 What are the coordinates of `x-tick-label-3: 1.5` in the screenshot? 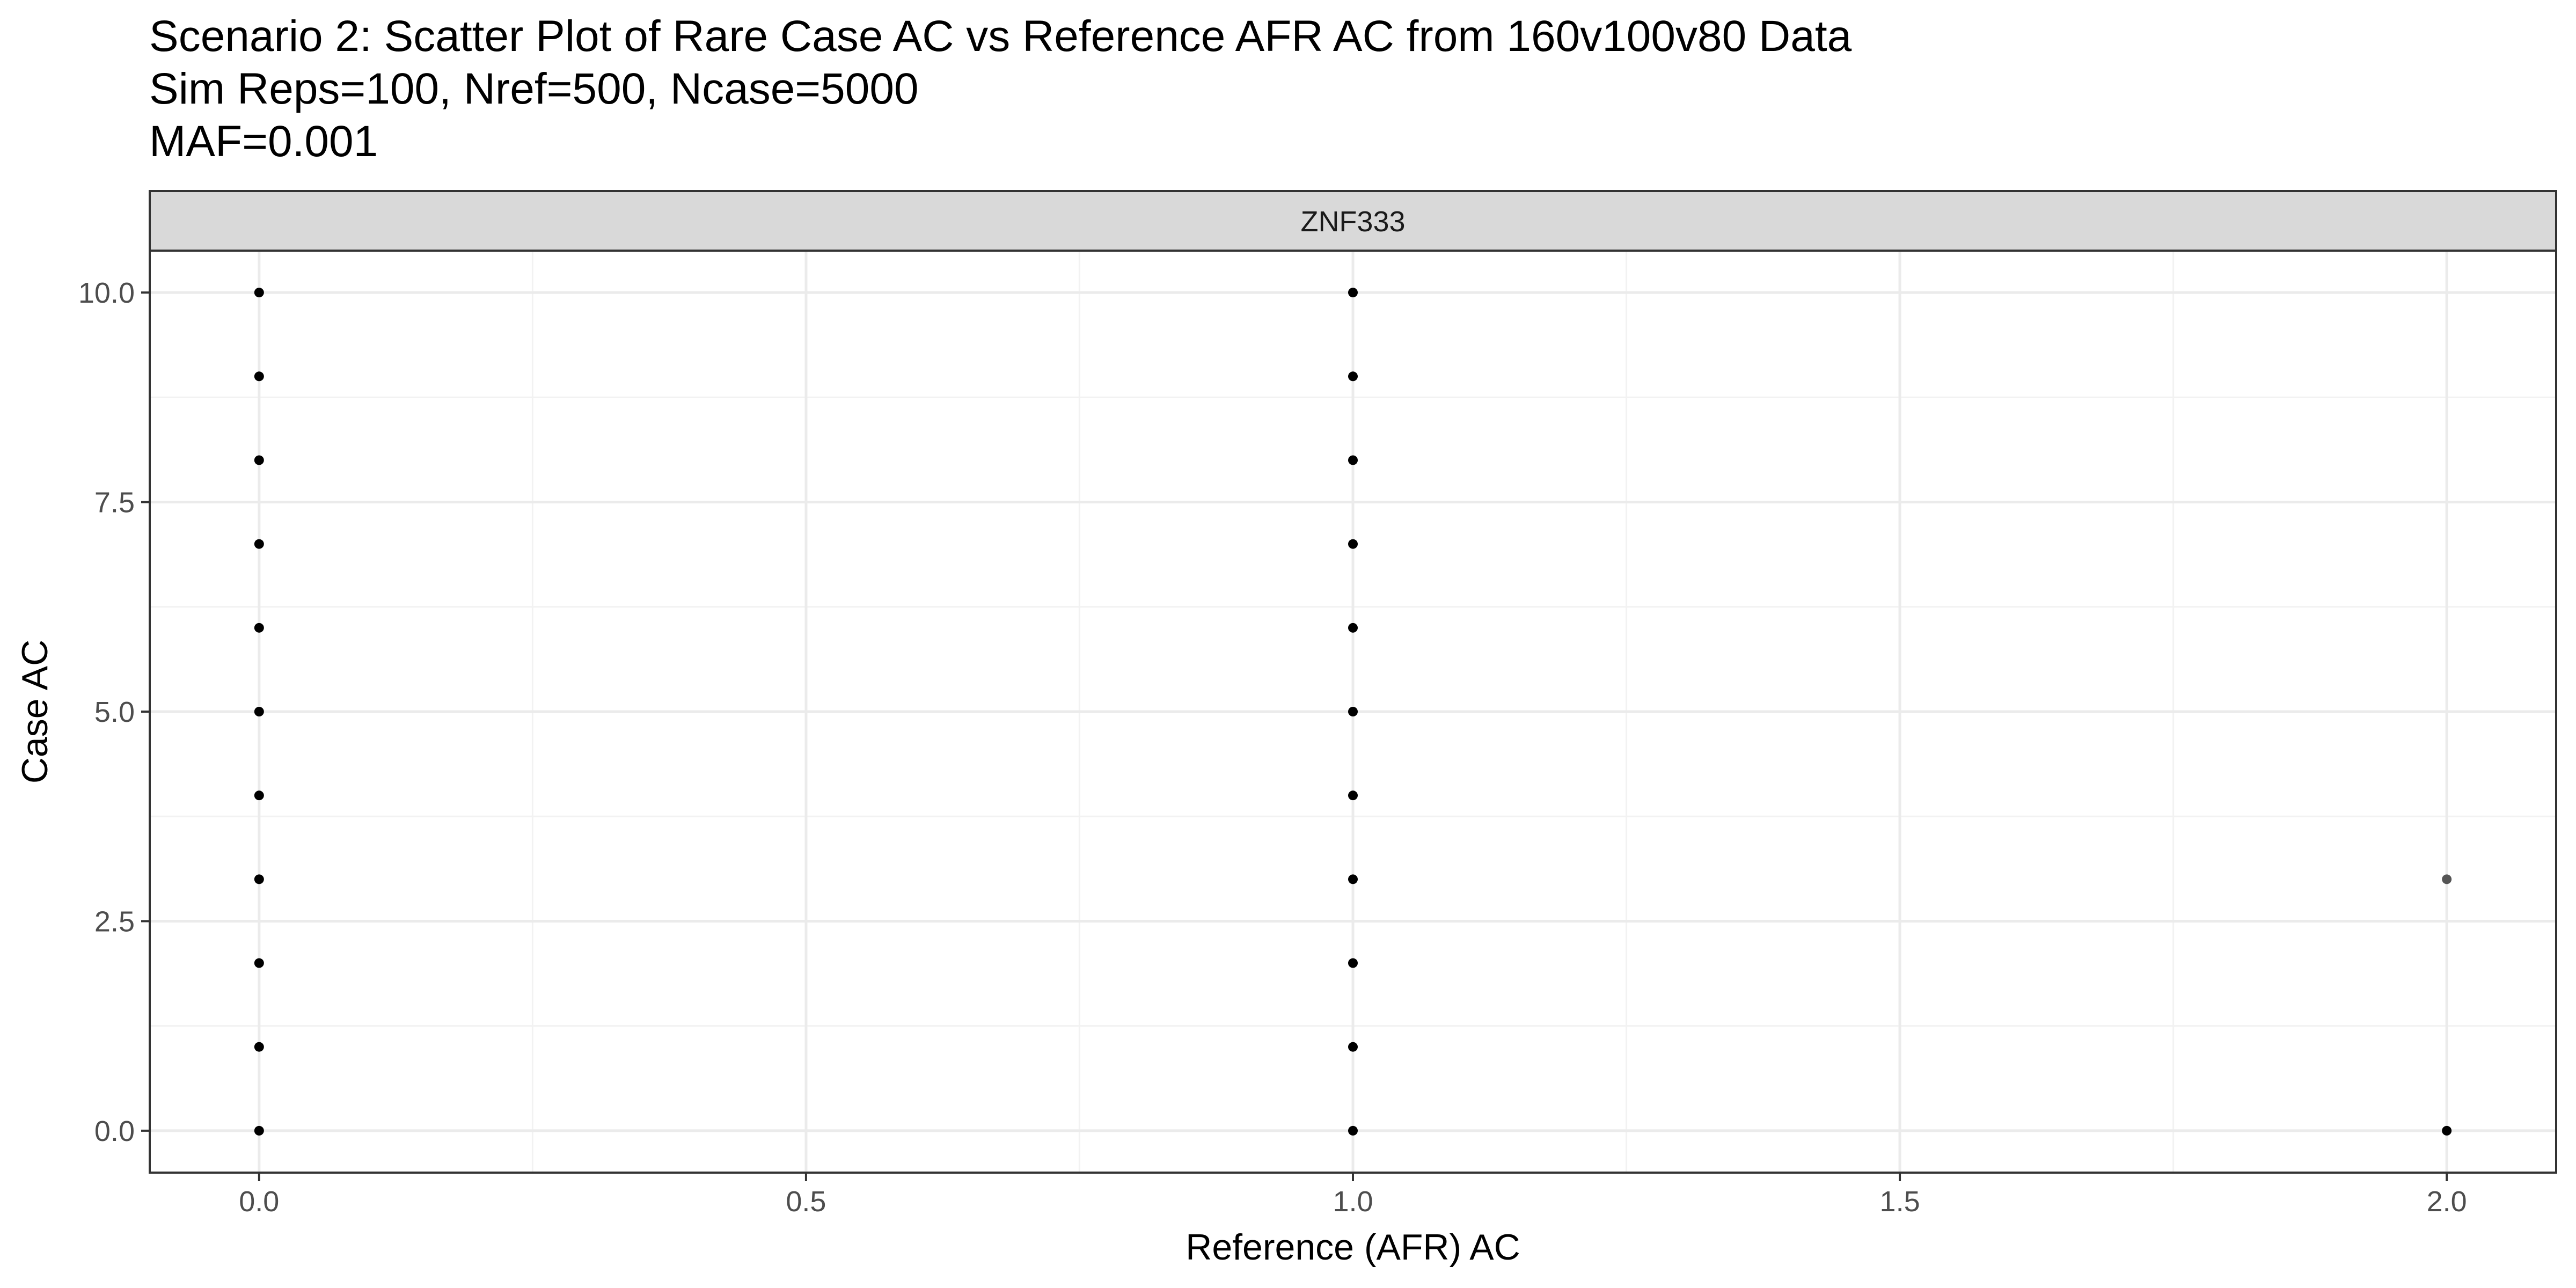 It's located at (1900, 1201).